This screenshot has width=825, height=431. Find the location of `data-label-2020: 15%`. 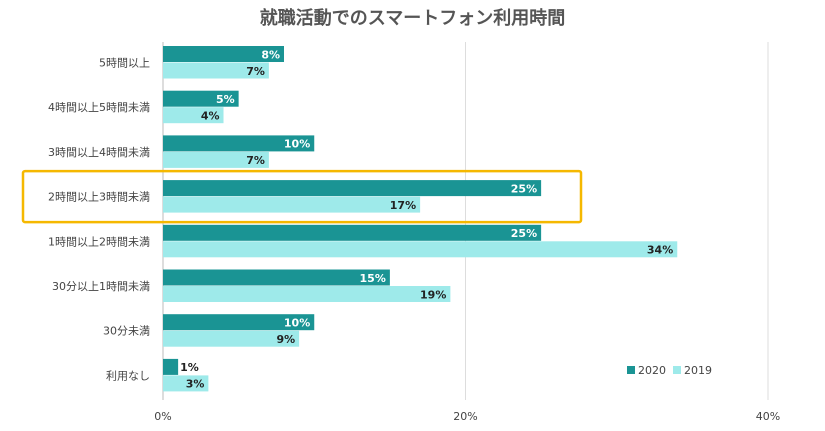

data-label-2020: 15% is located at coordinates (373, 278).